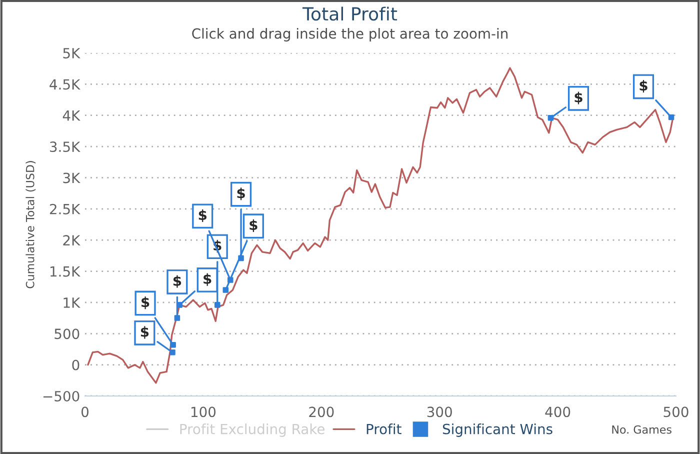  I want to click on y-tick-label: 1K, so click(72, 303).